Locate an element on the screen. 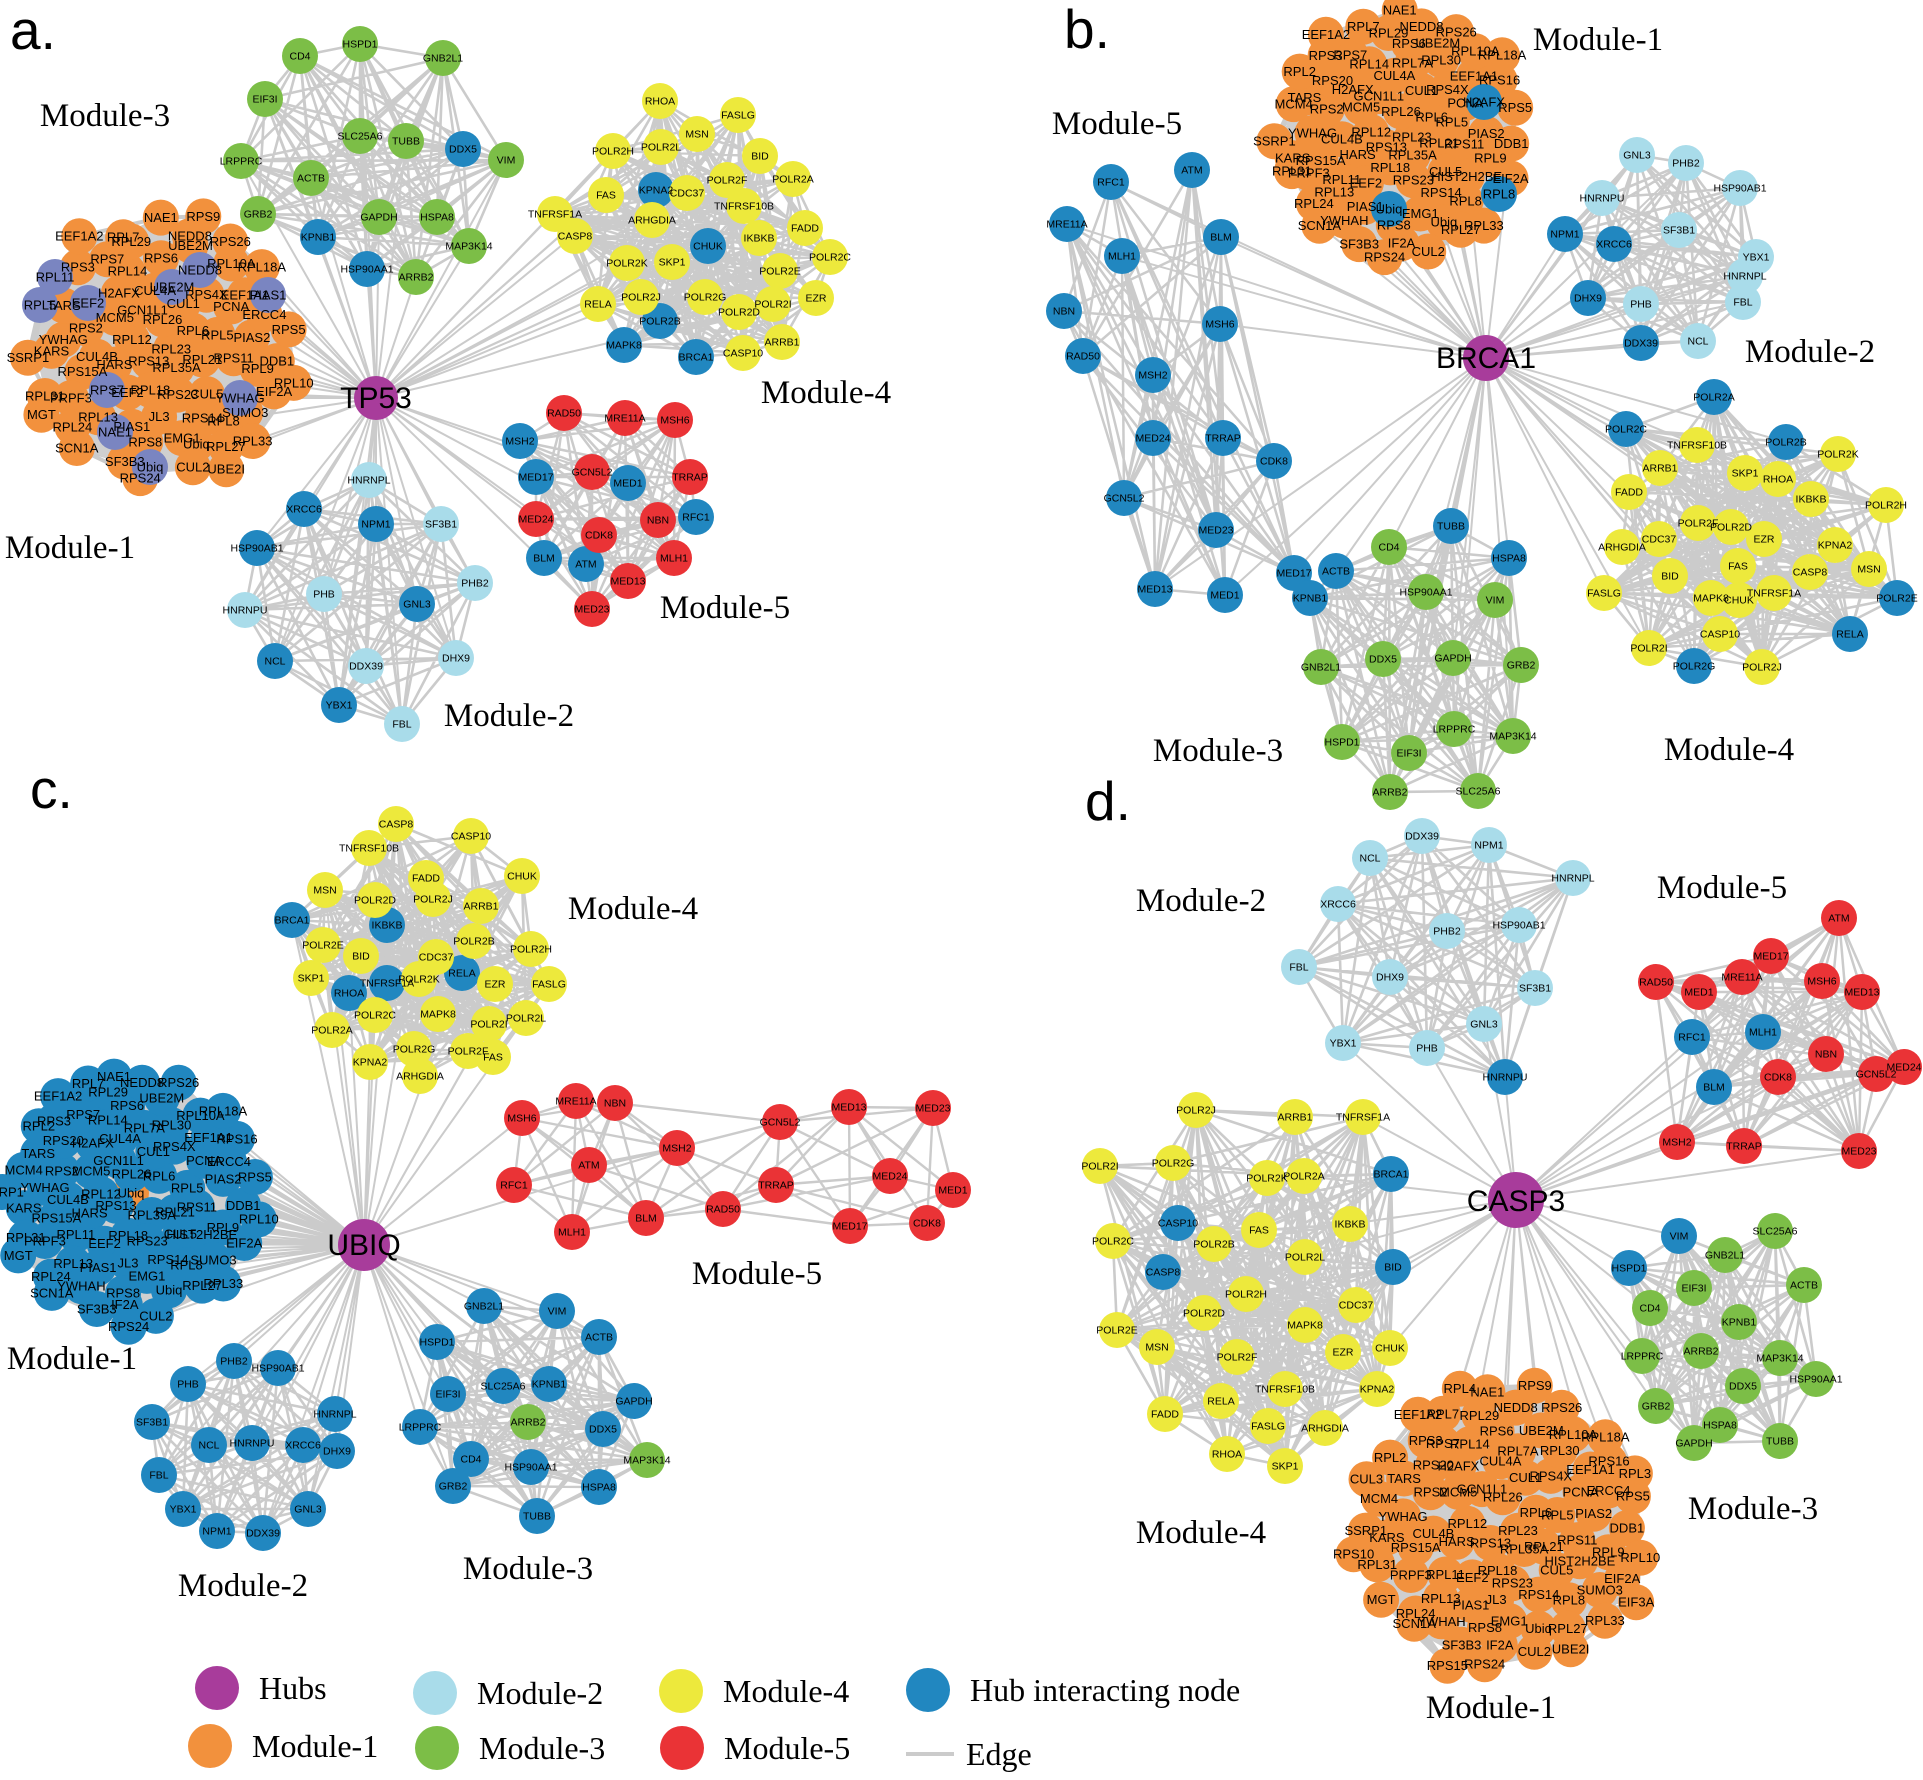  svg-text: POLR2G is located at coordinates (705, 298).